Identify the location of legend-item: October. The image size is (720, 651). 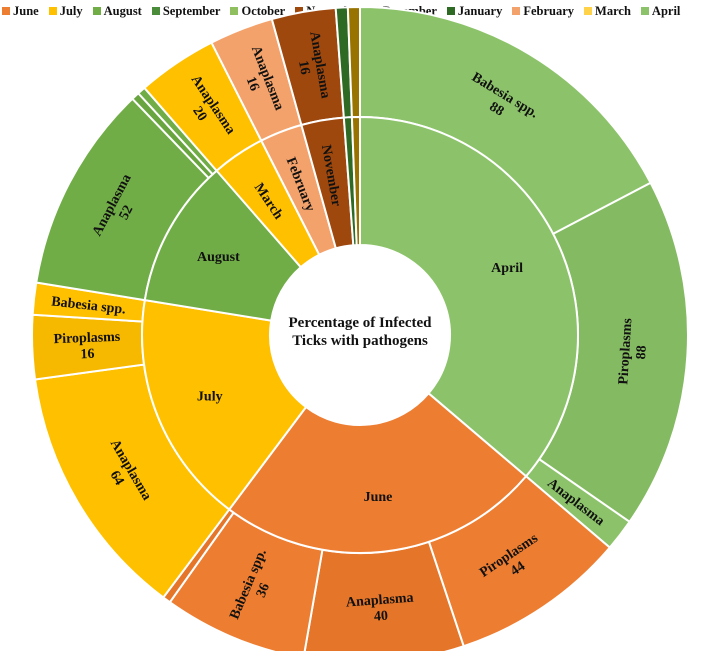
(257, 11).